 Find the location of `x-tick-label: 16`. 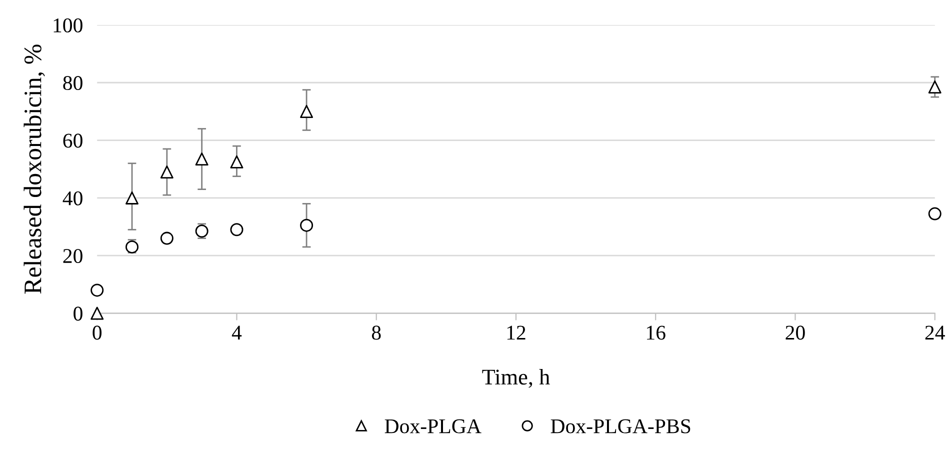

x-tick-label: 16 is located at coordinates (656, 333).